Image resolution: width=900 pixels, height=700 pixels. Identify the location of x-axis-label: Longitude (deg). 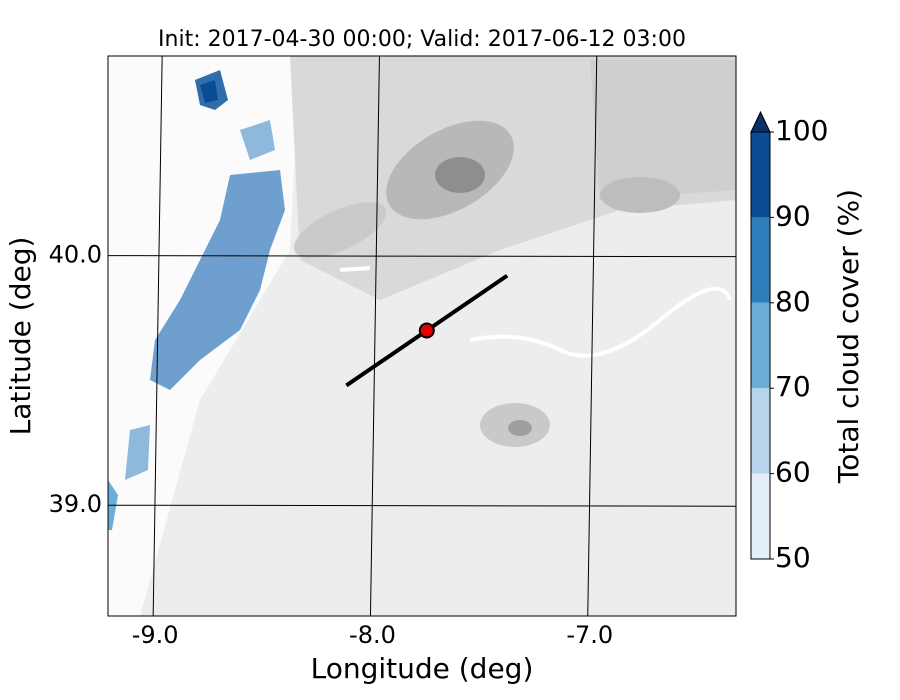
(422, 668).